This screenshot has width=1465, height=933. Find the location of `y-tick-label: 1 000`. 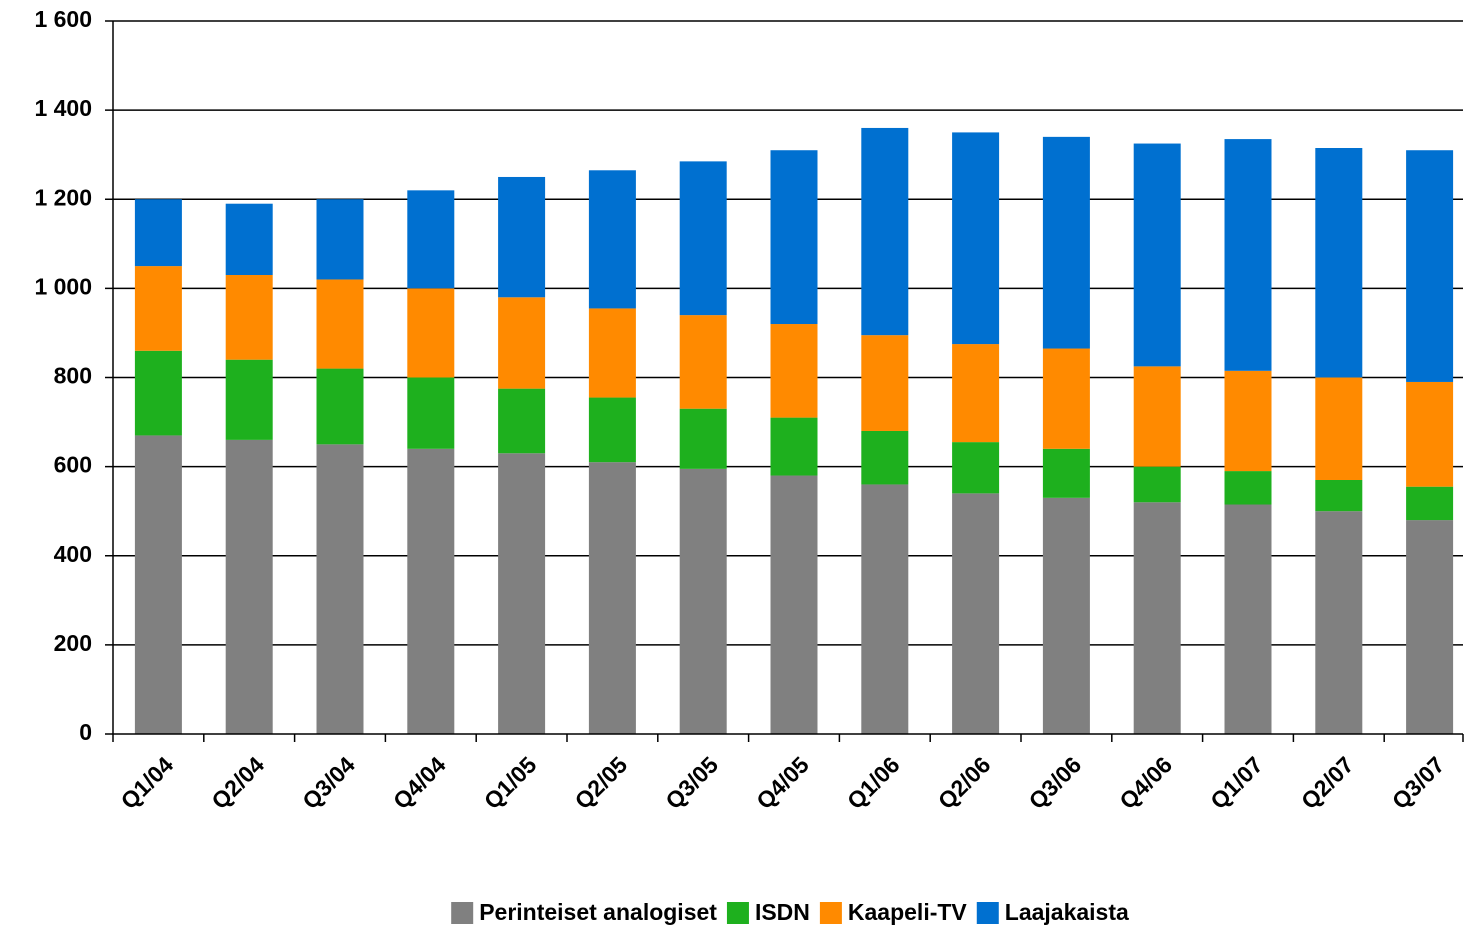

y-tick-label: 1 000 is located at coordinates (63, 286).